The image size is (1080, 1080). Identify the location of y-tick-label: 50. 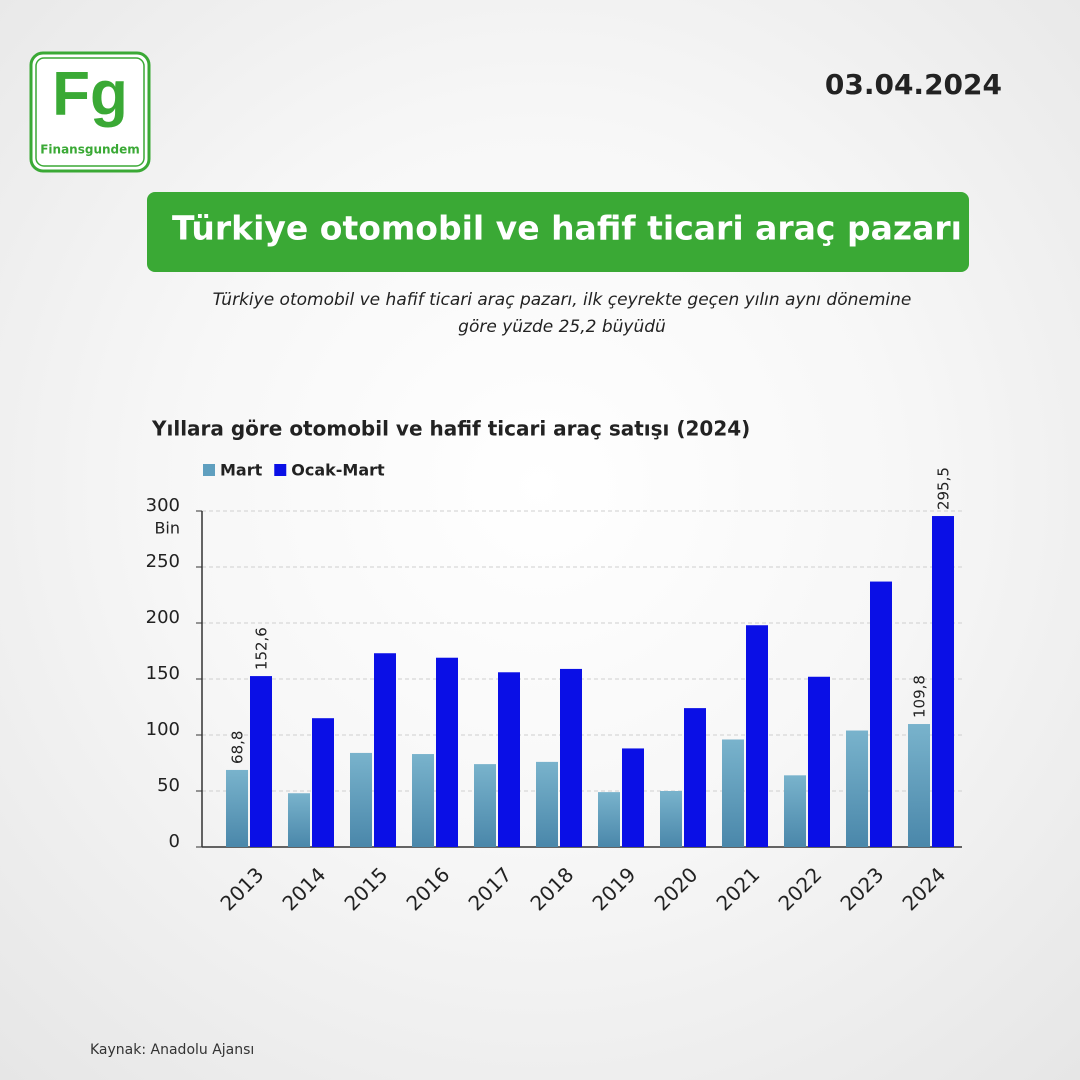
(168, 785).